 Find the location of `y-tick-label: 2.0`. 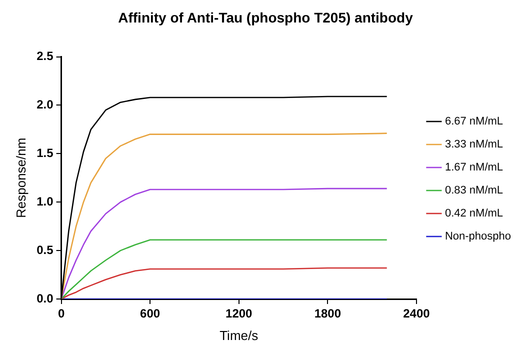

y-tick-label: 2.0 is located at coordinates (45, 105).